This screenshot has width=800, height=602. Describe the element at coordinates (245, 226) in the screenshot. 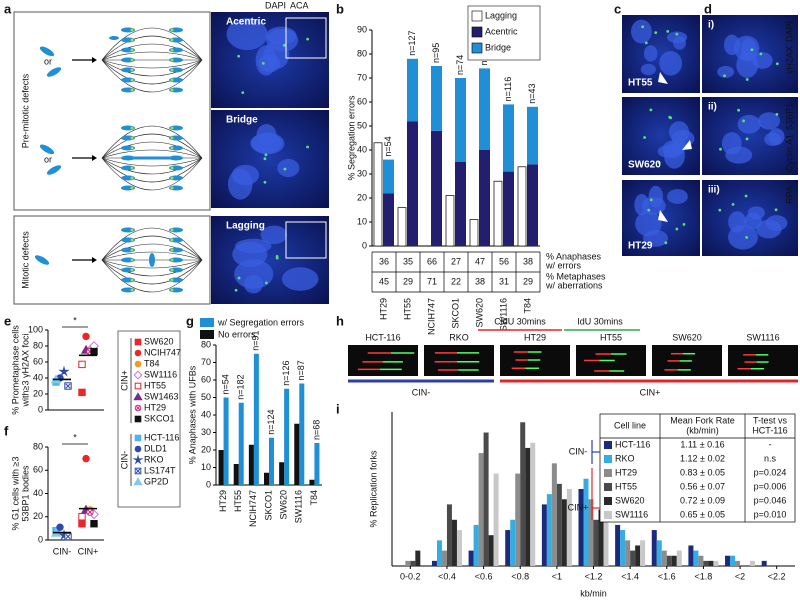

I see `image-label: Lagging` at that location.